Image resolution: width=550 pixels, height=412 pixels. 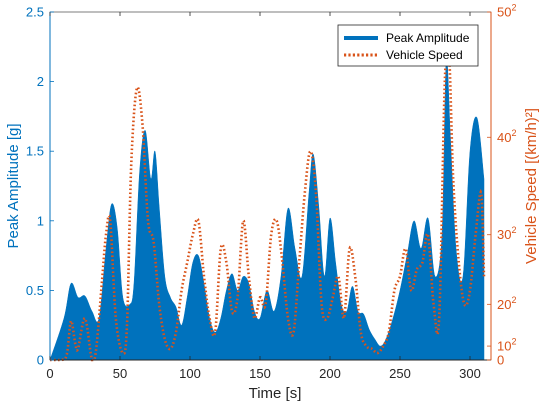 I want to click on x-tick-label: 150, so click(x=260, y=373).